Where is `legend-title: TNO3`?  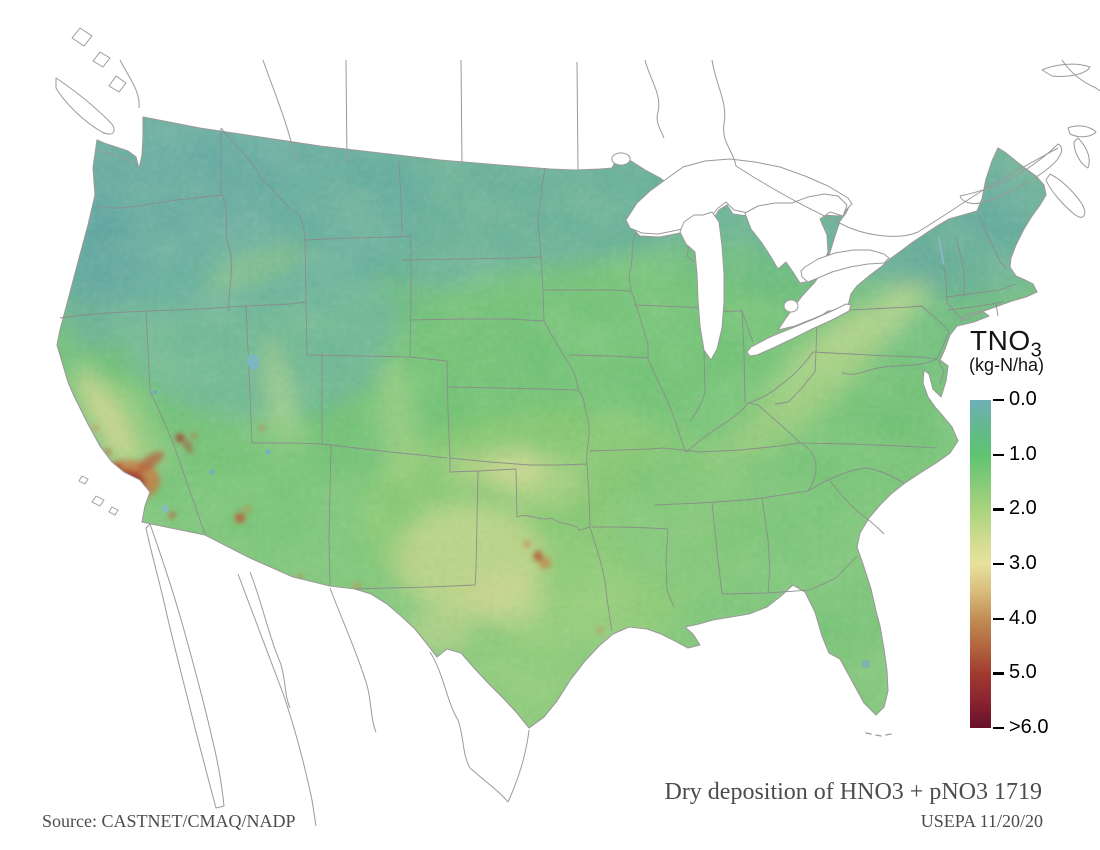
legend-title: TNO3 is located at coordinates (1006, 343).